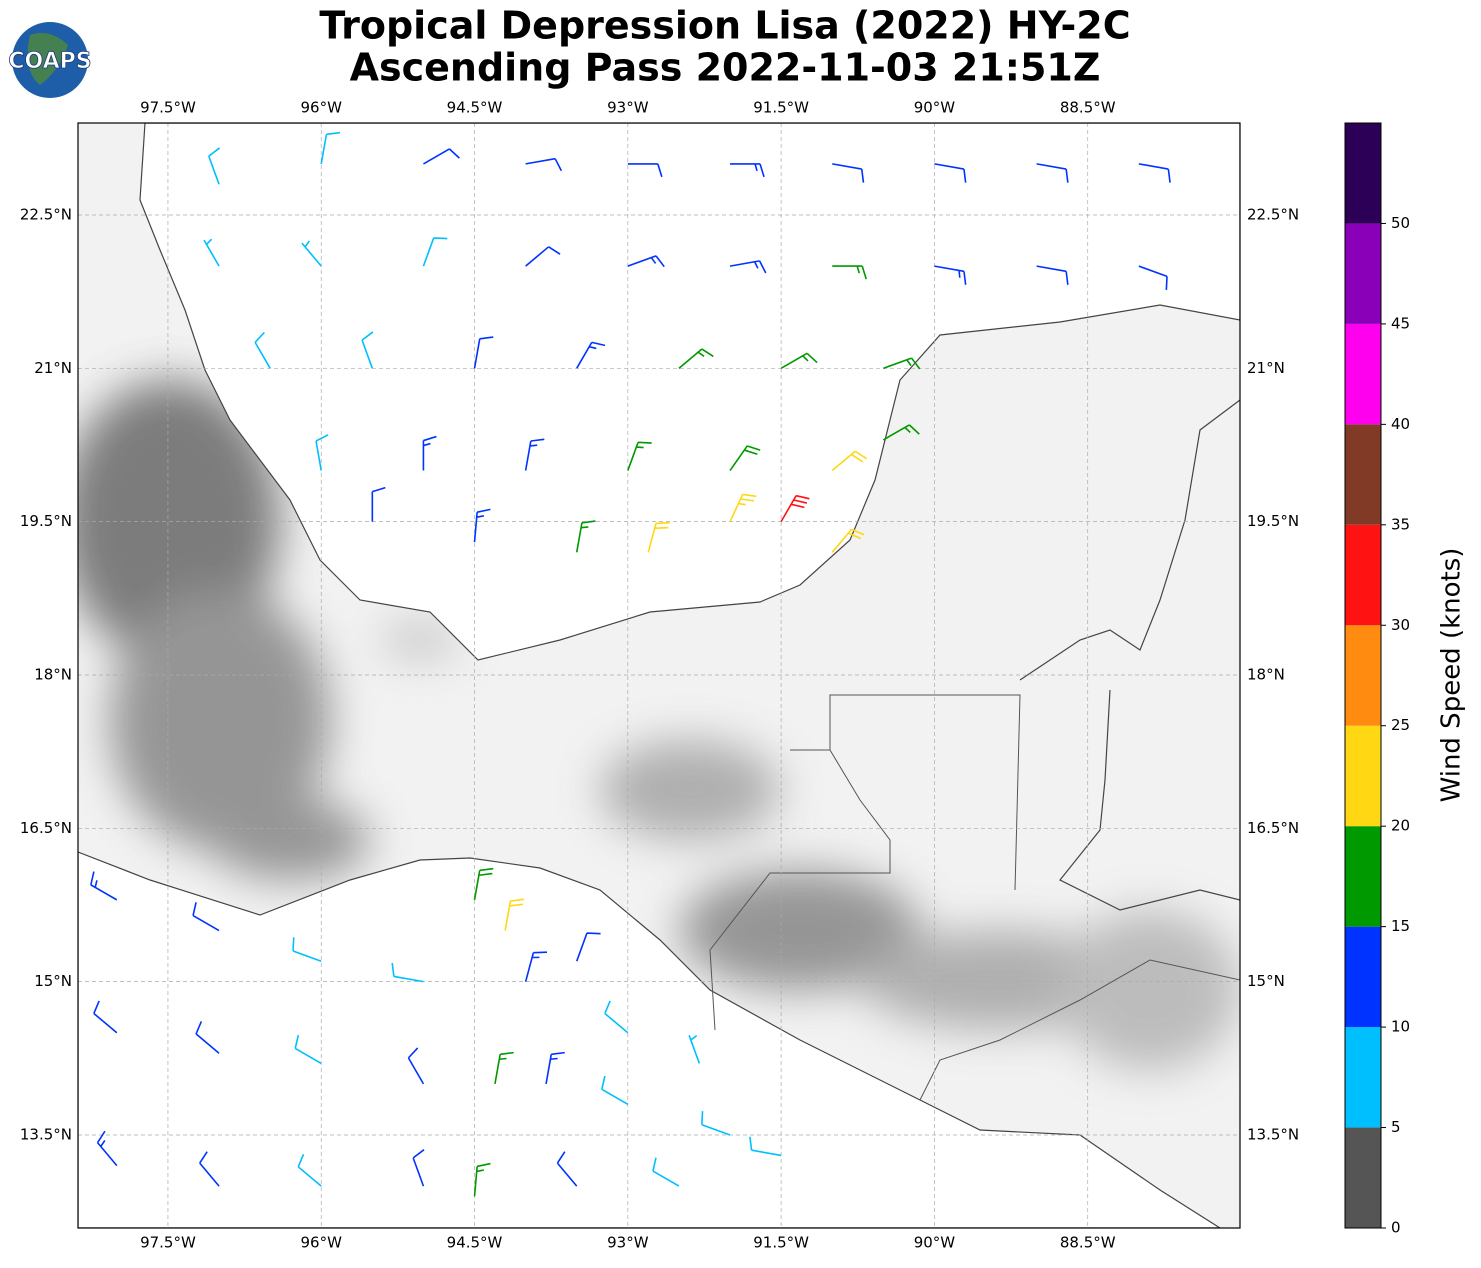 This screenshot has width=1481, height=1268. I want to click on colorbar-tick-label: 40, so click(1400, 424).